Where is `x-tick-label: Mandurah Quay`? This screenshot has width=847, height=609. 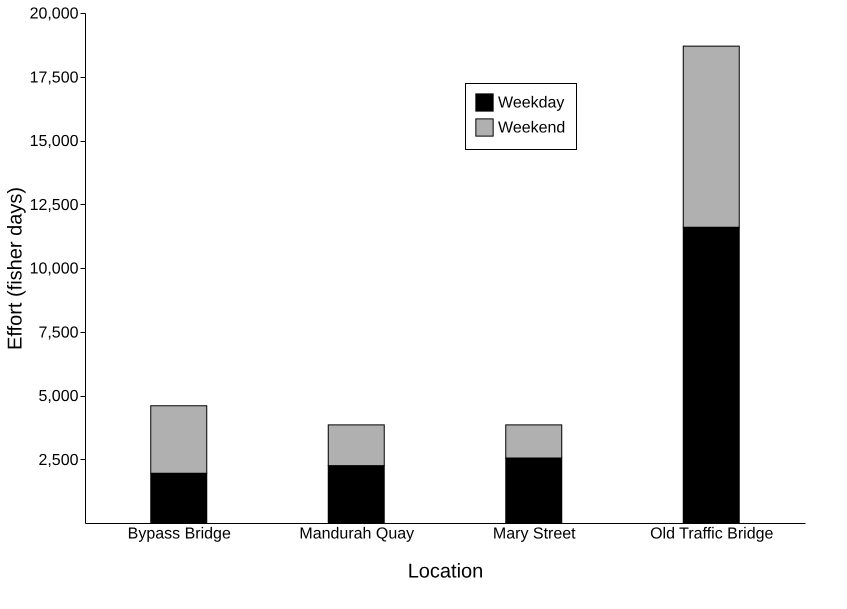 x-tick-label: Mandurah Quay is located at coordinates (356, 534).